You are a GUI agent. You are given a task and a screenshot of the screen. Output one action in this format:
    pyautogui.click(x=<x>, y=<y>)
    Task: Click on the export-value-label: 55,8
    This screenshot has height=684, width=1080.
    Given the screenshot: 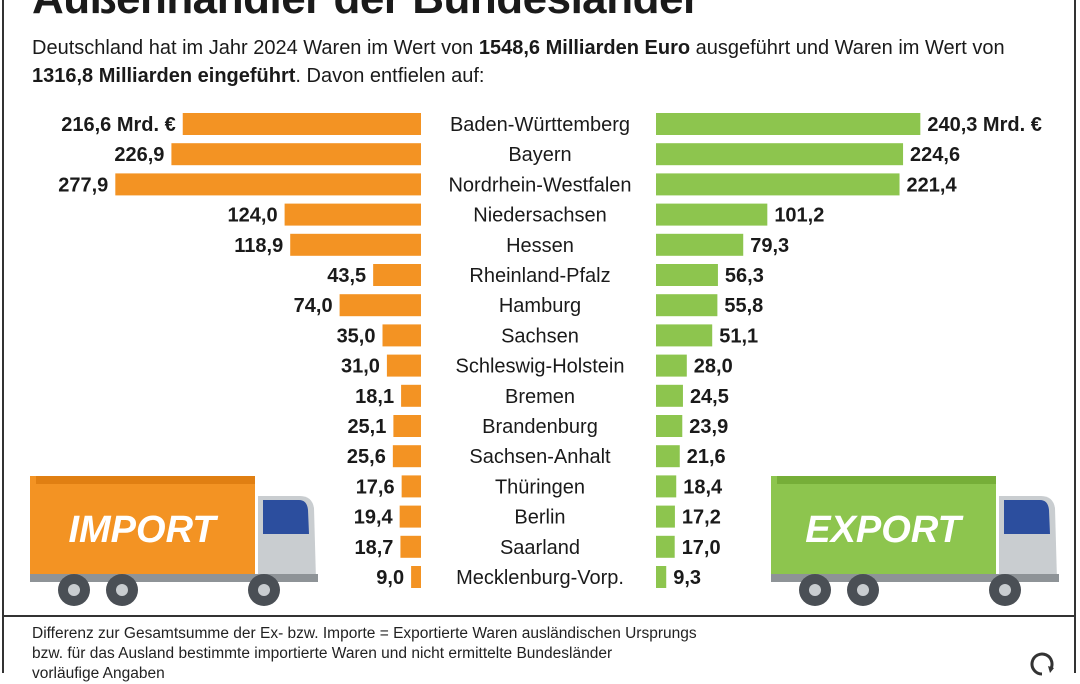 What is the action you would take?
    pyautogui.click(x=743, y=306)
    